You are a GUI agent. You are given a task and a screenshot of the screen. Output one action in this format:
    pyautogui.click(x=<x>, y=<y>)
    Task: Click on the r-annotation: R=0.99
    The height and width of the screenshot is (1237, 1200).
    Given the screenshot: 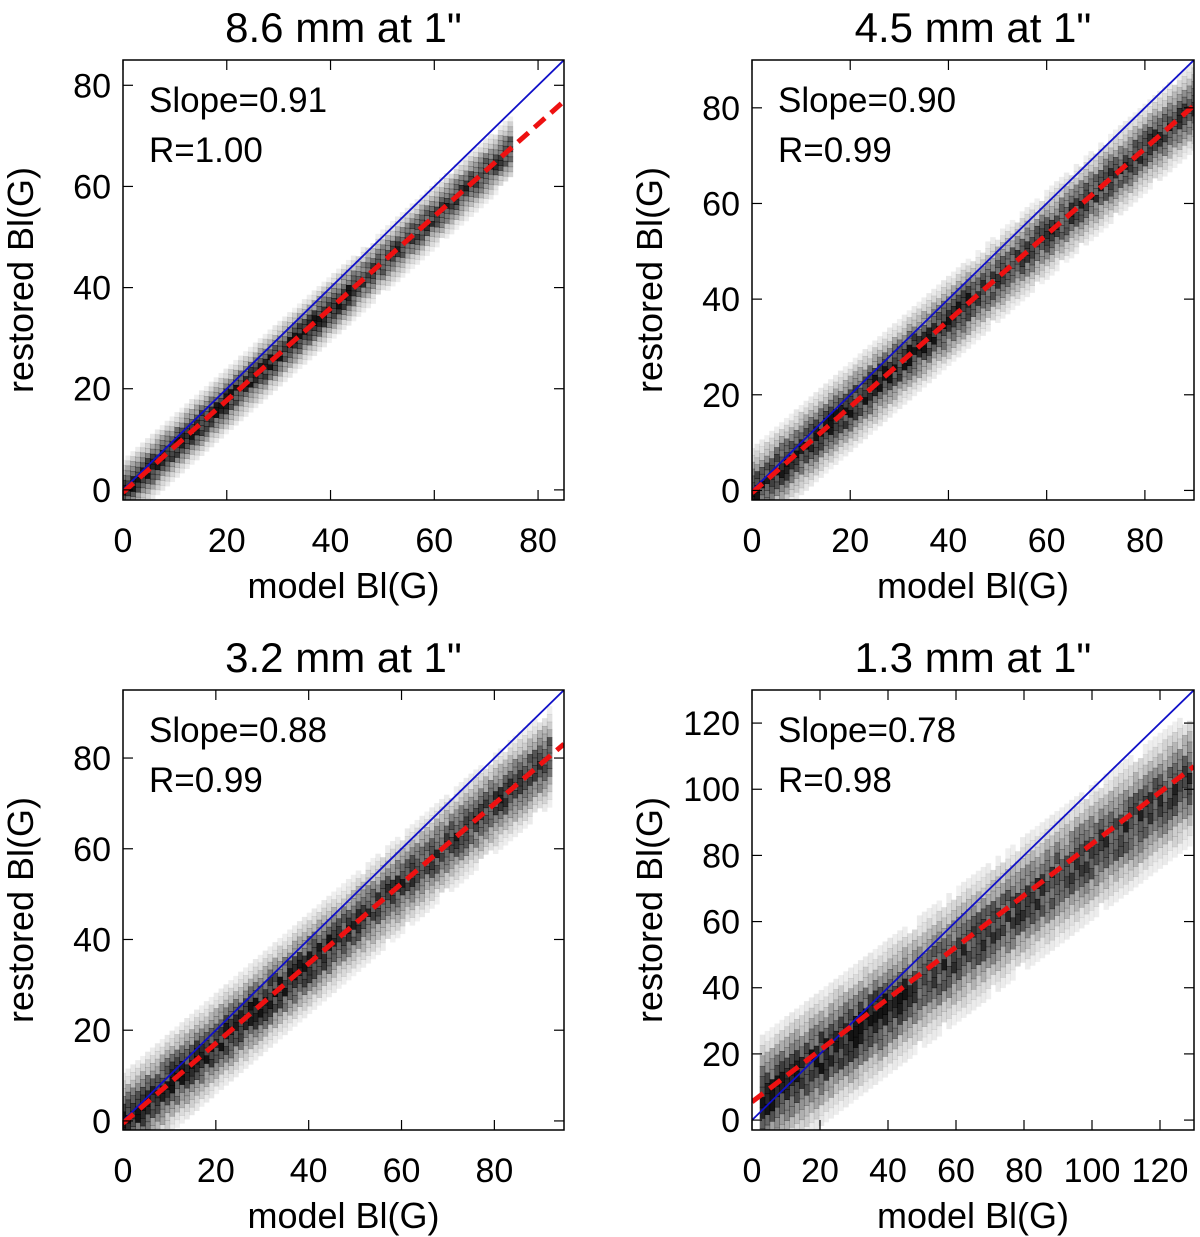 What is the action you would take?
    pyautogui.click(x=835, y=150)
    